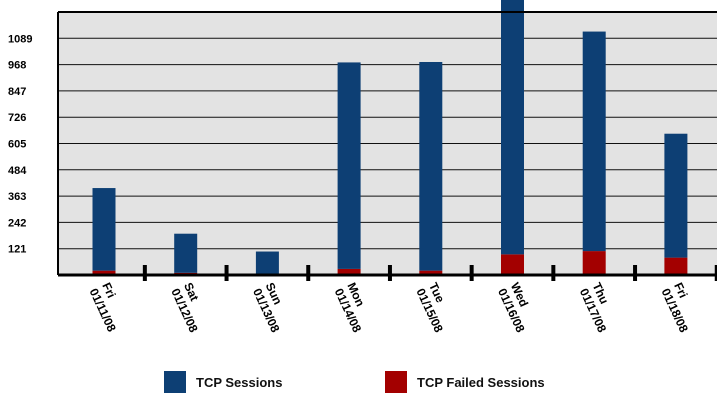 The height and width of the screenshot is (394, 717). I want to click on legend-label-tcp-failed-sessions: TCP Failed Sessions, so click(481, 382).